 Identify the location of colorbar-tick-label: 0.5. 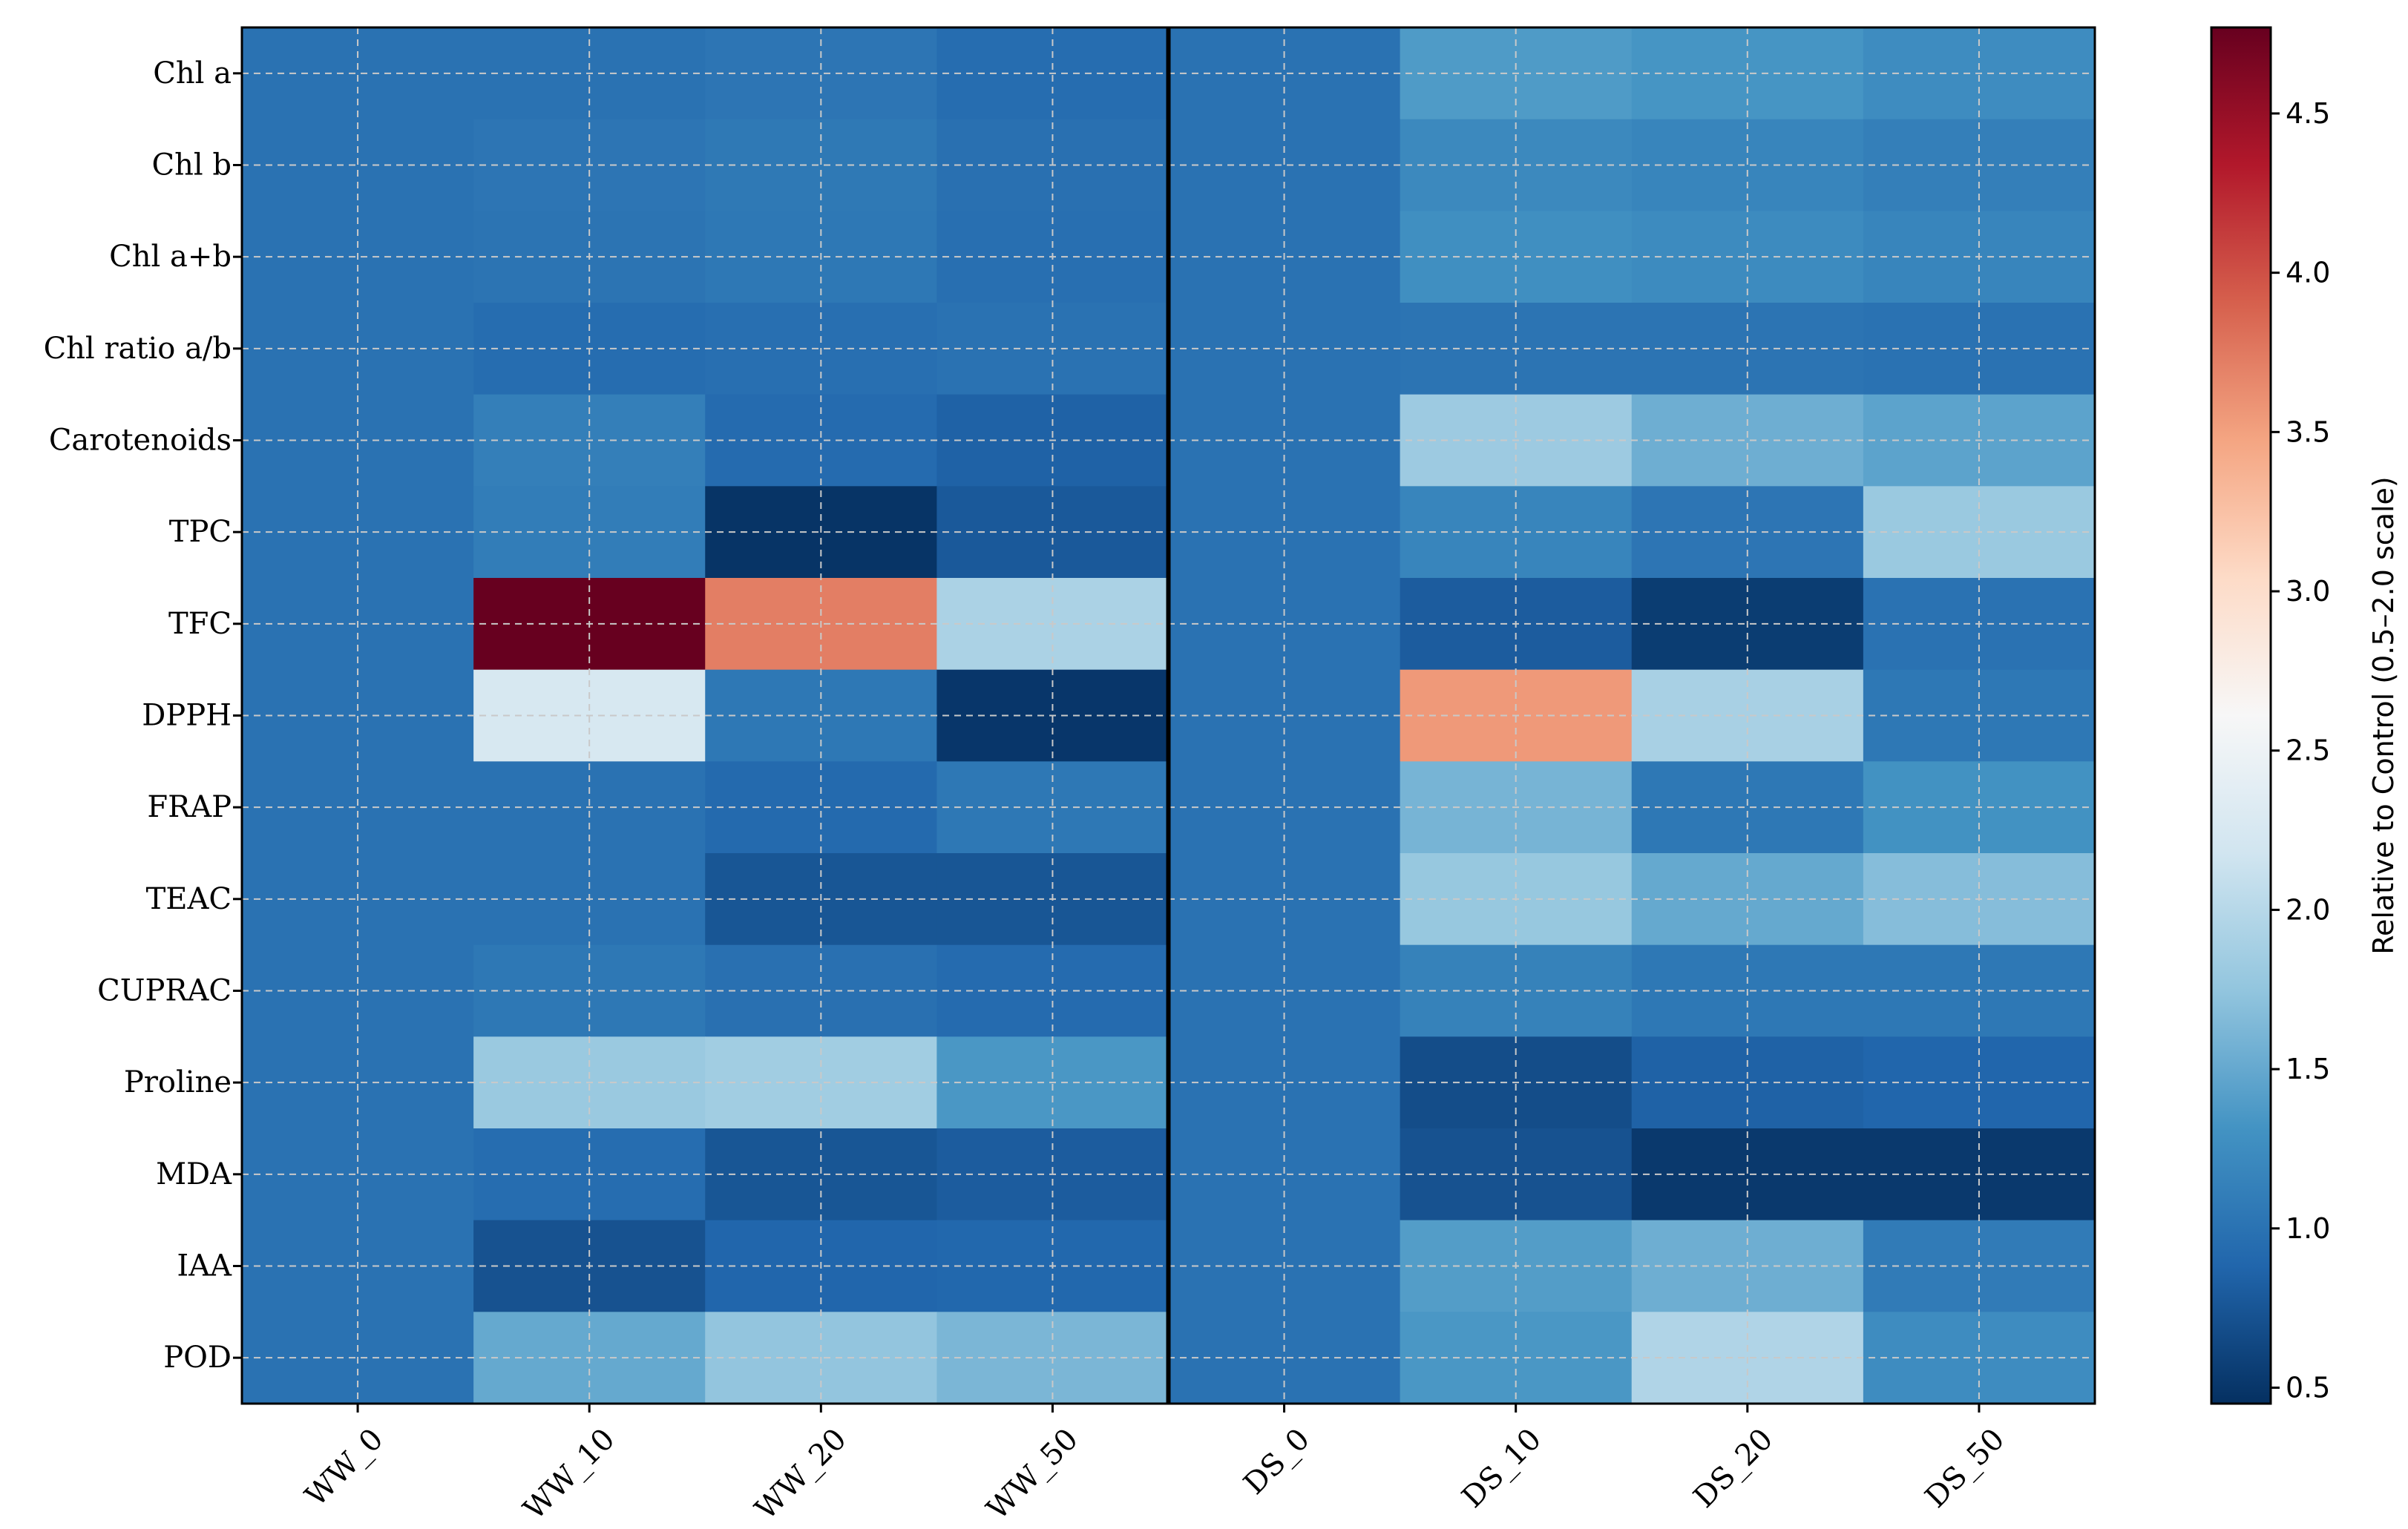
(2308, 1388).